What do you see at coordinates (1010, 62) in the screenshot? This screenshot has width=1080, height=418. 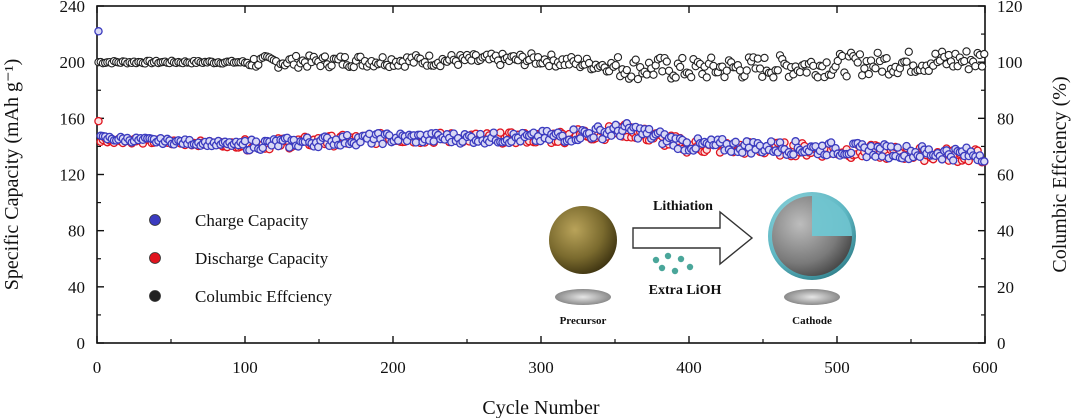 I see `y-right-tick-label: 100` at bounding box center [1010, 62].